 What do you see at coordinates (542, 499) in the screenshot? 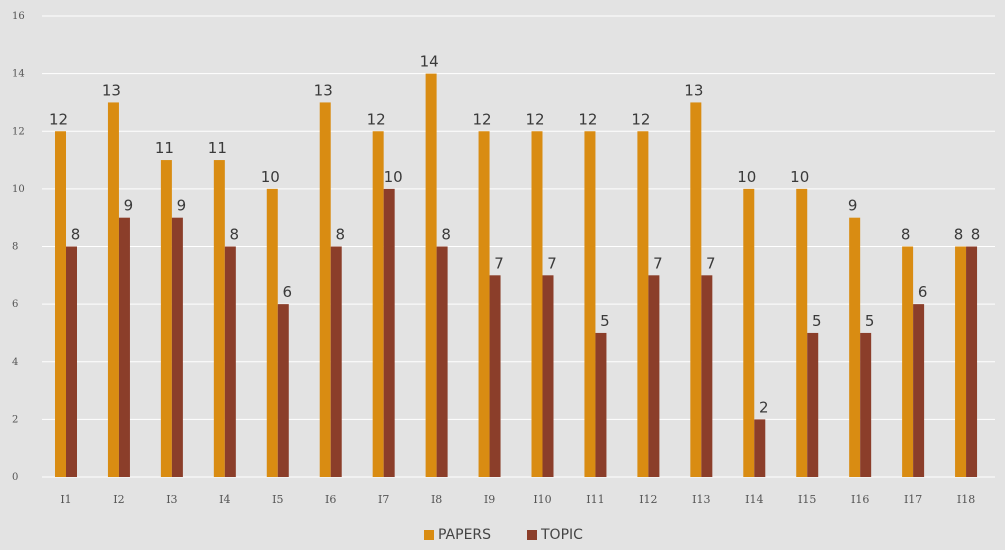
I see `x-tick-label: I10` at bounding box center [542, 499].